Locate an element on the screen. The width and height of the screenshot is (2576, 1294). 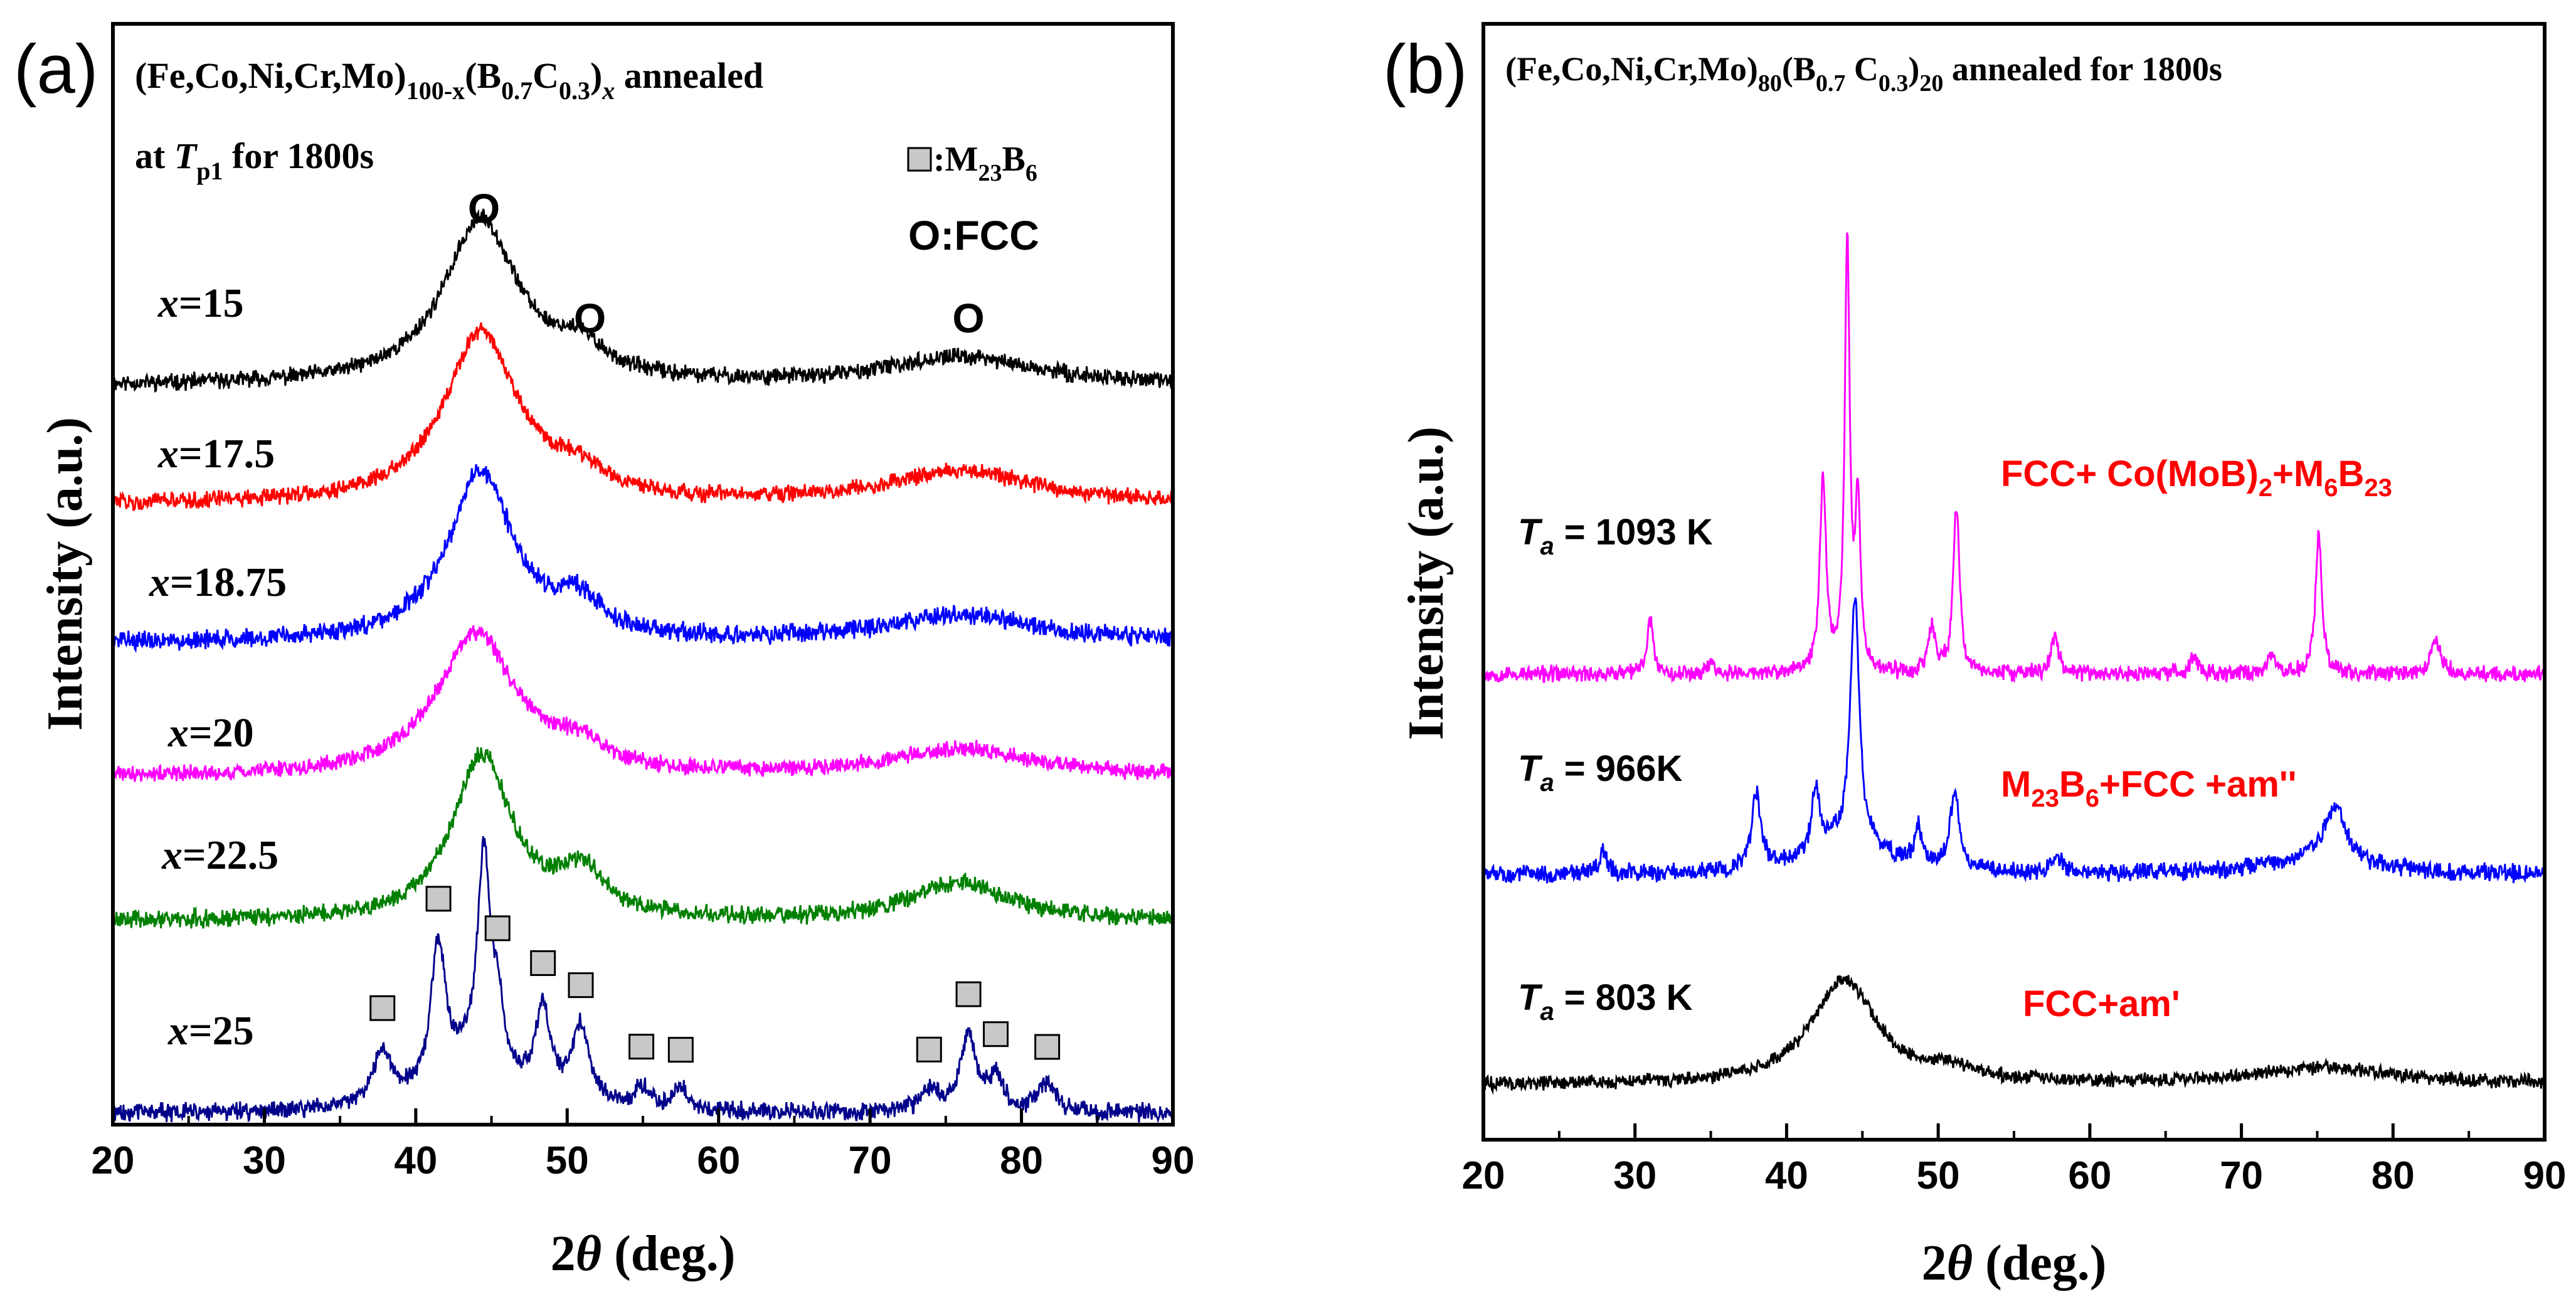
series-label: x=22.5 is located at coordinates (219, 855).